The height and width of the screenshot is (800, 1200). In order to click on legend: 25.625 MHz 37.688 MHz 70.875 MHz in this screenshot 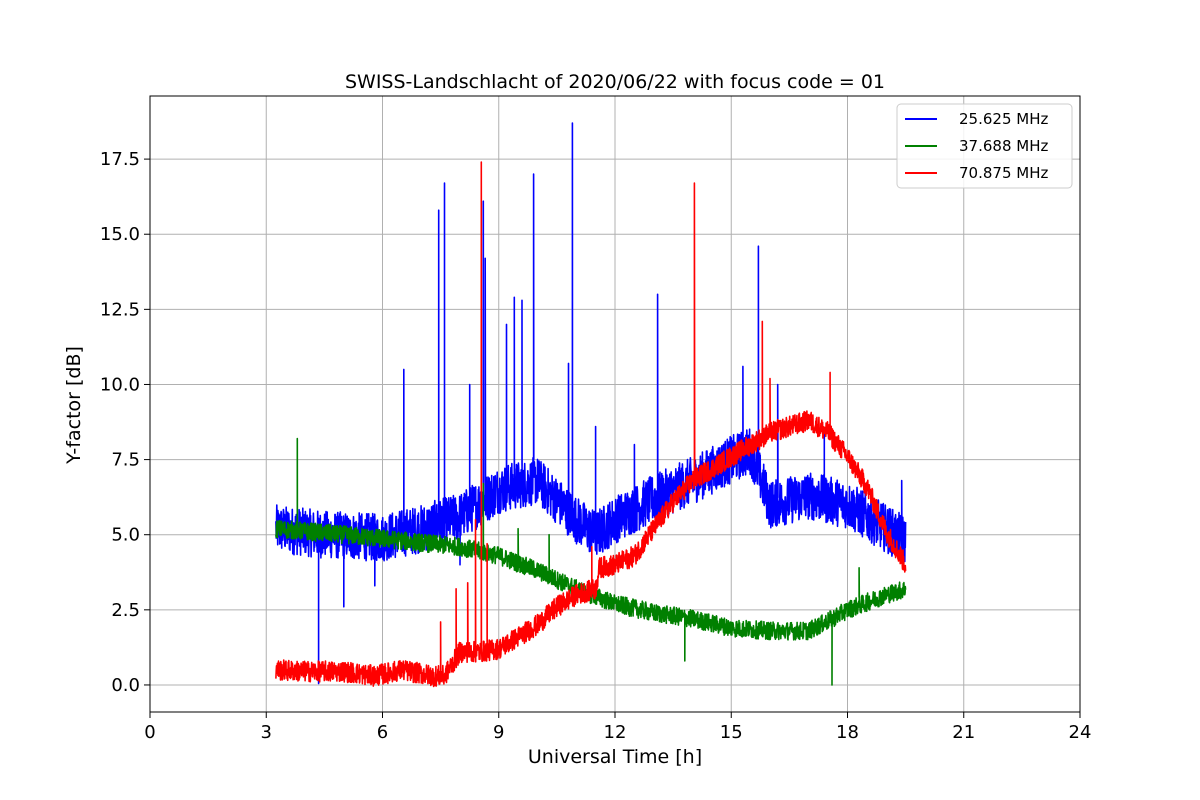, I will do `click(984, 146)`.